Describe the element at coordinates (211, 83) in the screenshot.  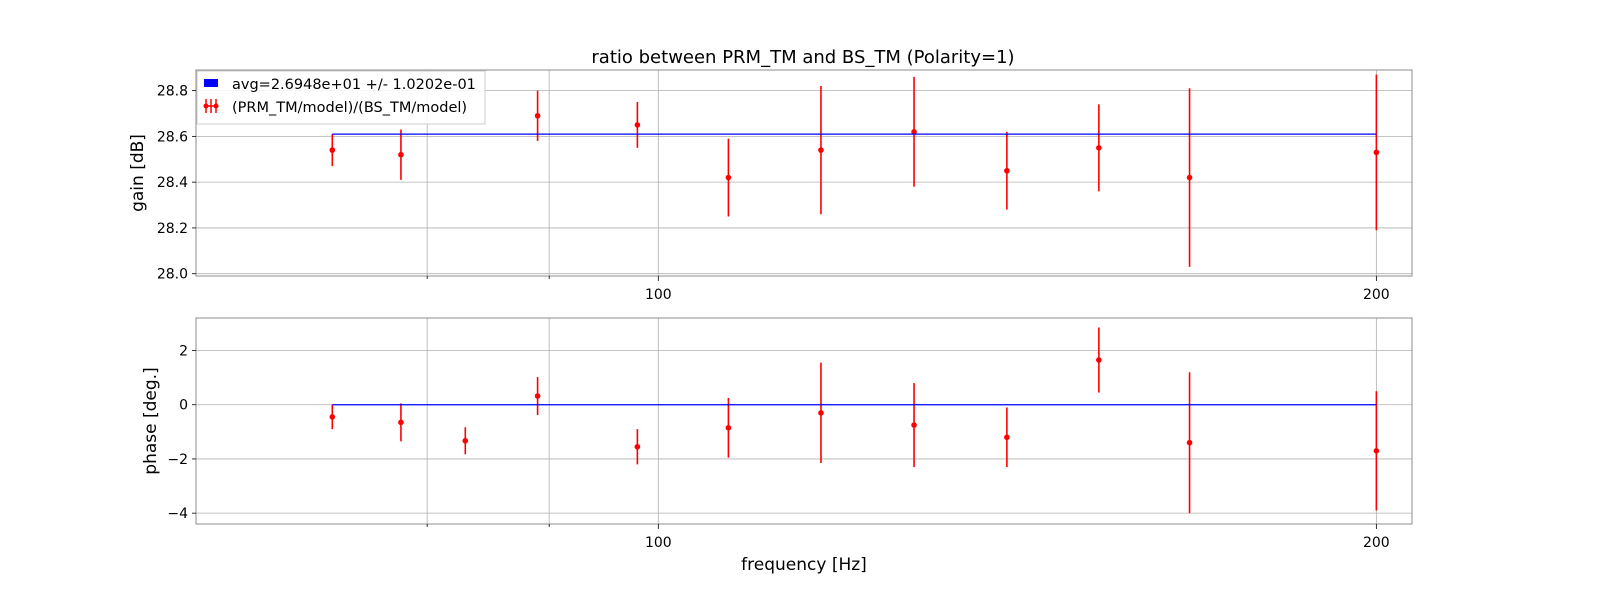
I see `legend-avg-patch` at that location.